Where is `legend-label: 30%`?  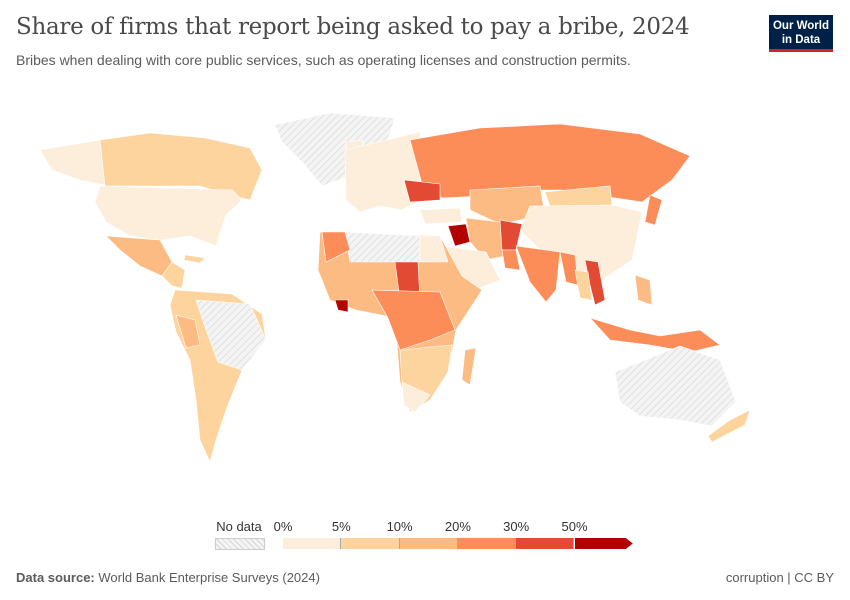 legend-label: 30% is located at coordinates (516, 526).